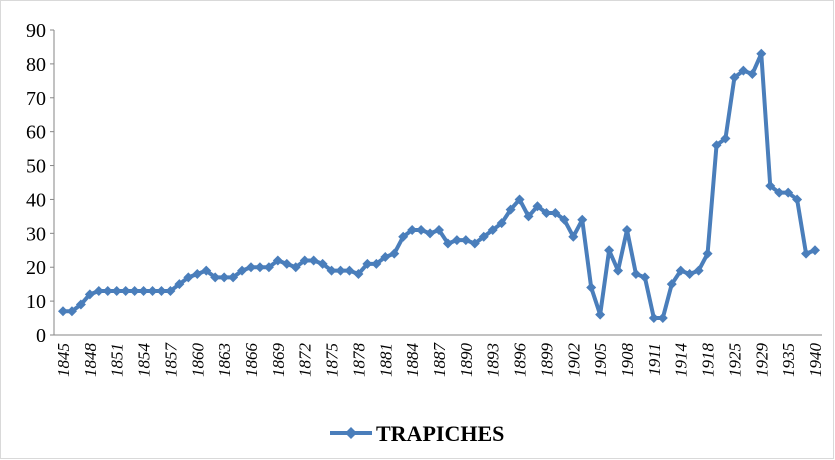 The width and height of the screenshot is (835, 460). I want to click on x-tick-label: 1872, so click(305, 360).